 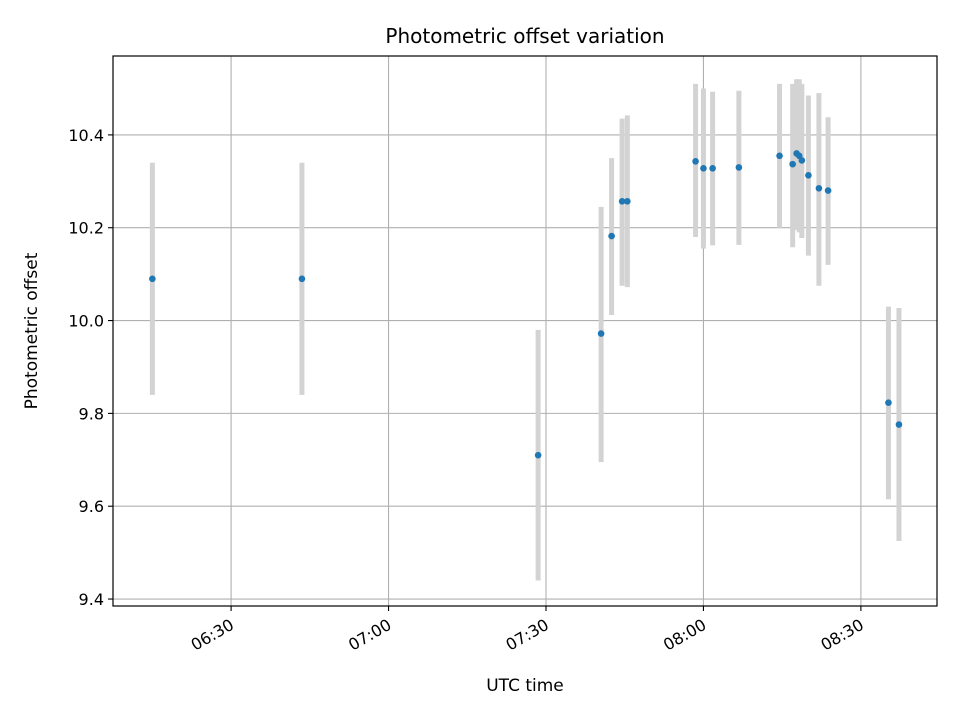 What do you see at coordinates (841, 635) in the screenshot?
I see `x-tick-label: 08:30` at bounding box center [841, 635].